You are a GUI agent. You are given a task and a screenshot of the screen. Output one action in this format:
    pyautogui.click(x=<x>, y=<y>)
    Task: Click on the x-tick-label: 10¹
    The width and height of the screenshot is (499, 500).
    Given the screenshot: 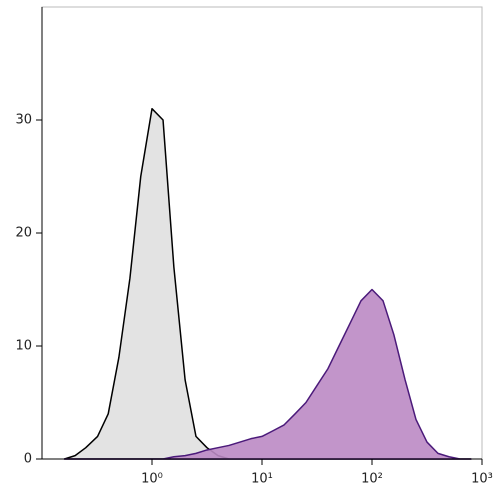 What is the action you would take?
    pyautogui.click(x=262, y=479)
    